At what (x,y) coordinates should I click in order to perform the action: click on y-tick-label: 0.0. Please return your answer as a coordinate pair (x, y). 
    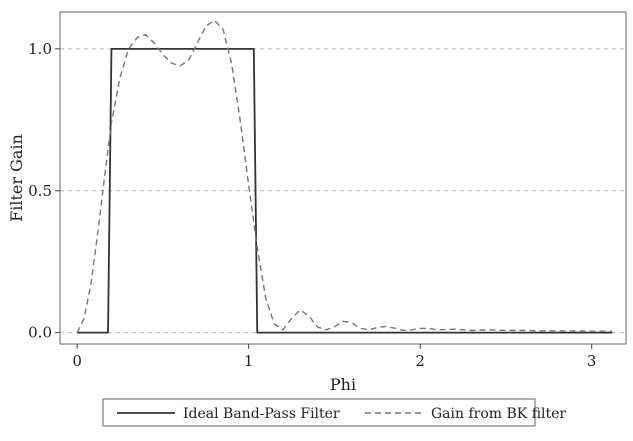
    Looking at the image, I should click on (40, 333).